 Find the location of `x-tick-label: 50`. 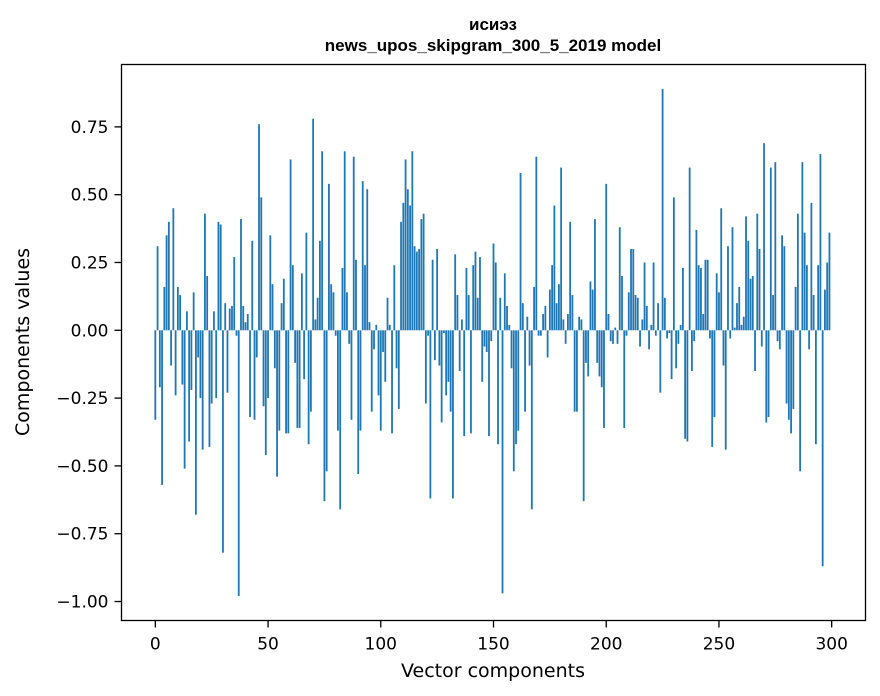

x-tick-label: 50 is located at coordinates (268, 645).